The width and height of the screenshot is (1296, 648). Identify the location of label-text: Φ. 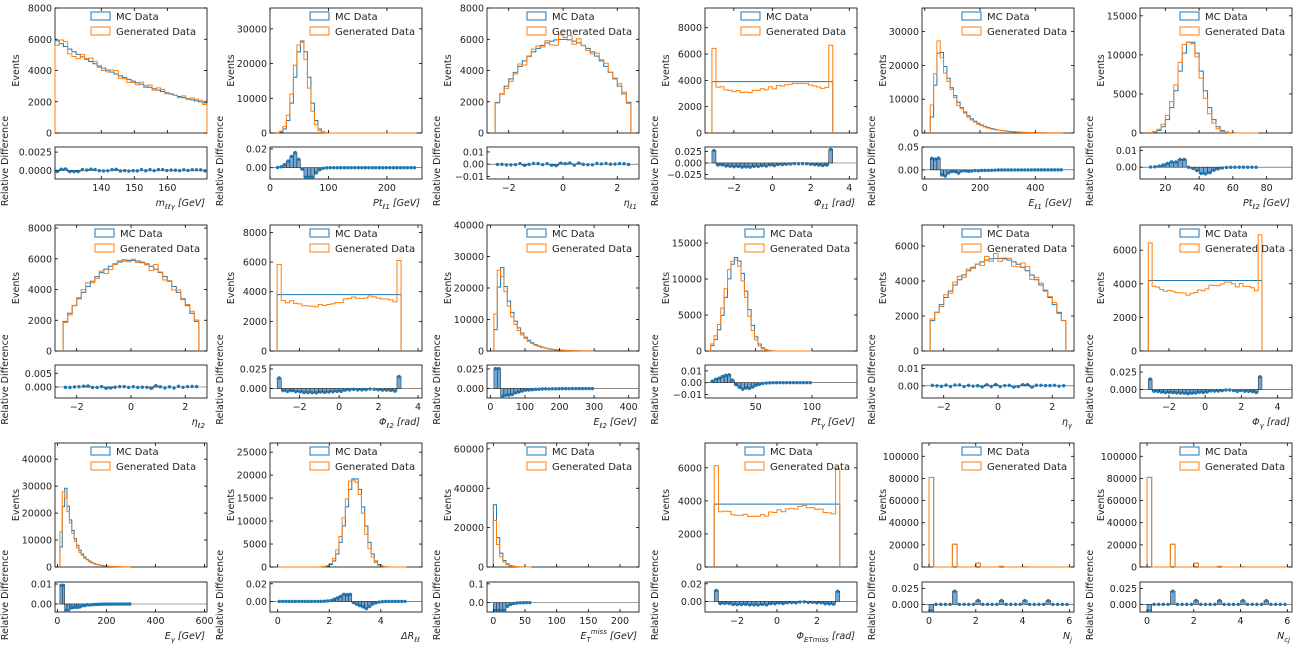
(382, 422).